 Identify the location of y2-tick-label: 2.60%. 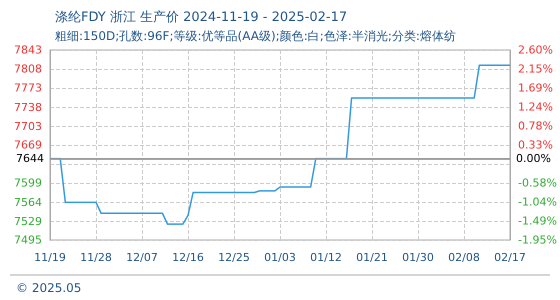
(535, 50).